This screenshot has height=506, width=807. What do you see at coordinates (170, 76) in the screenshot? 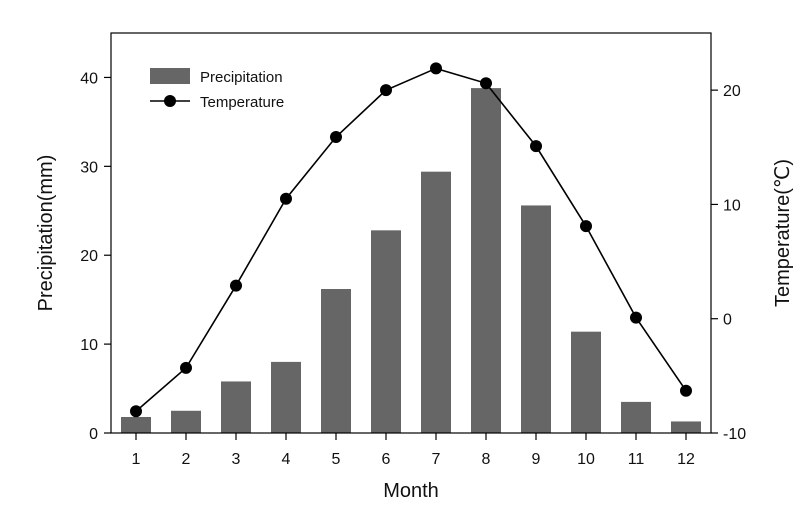
I see `legend-precipitation-swatch` at bounding box center [170, 76].